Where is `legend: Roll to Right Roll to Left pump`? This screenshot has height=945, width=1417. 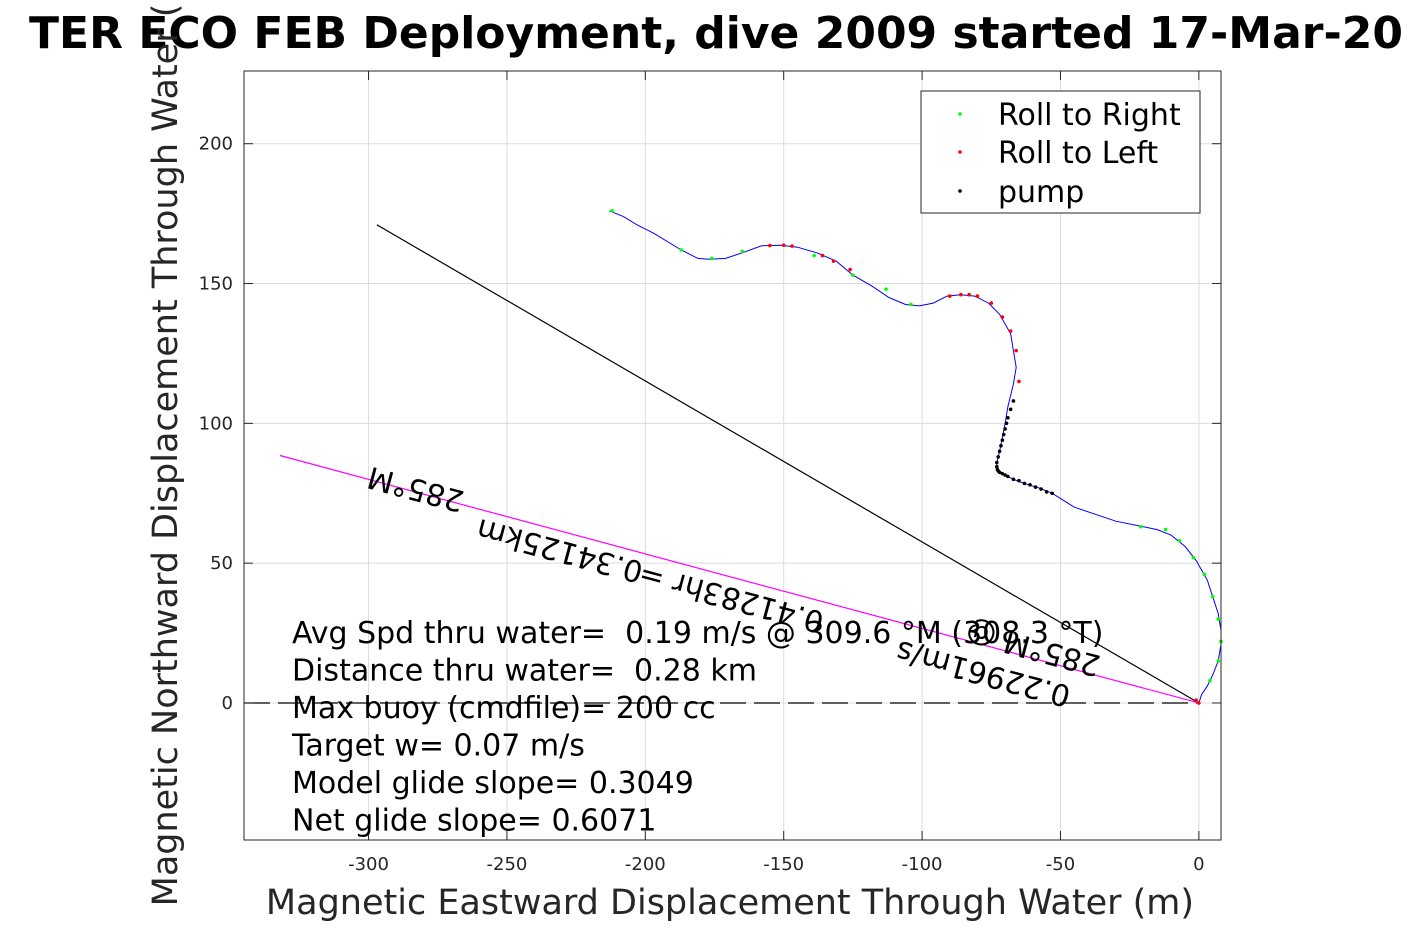
legend: Roll to Right Roll to Left pump is located at coordinates (1060, 152).